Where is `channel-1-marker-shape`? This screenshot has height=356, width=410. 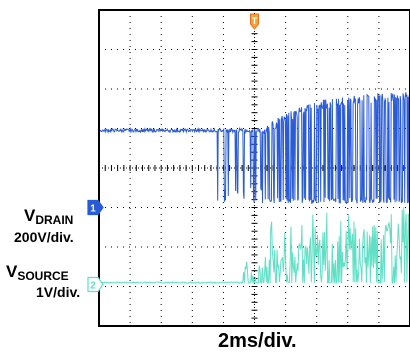 channel-1-marker-shape is located at coordinates (95, 207).